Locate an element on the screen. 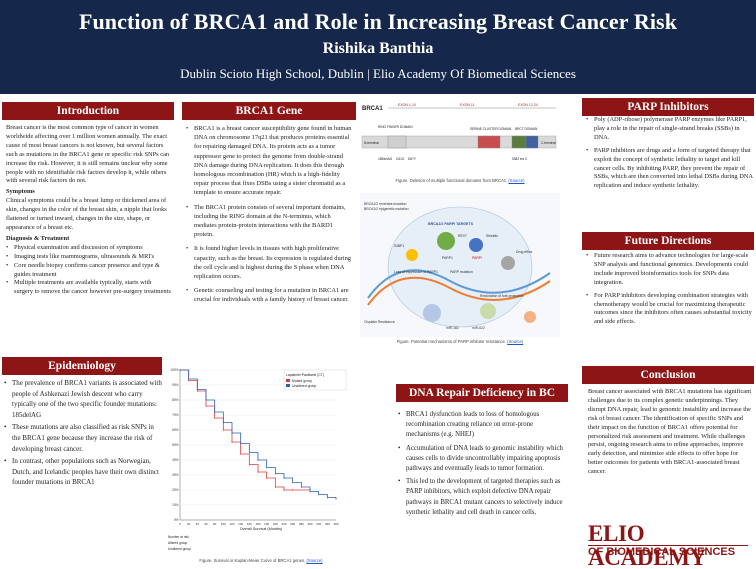 The width and height of the screenshot is (756, 569). future-directions-heading: Future Directions is located at coordinates (668, 241).